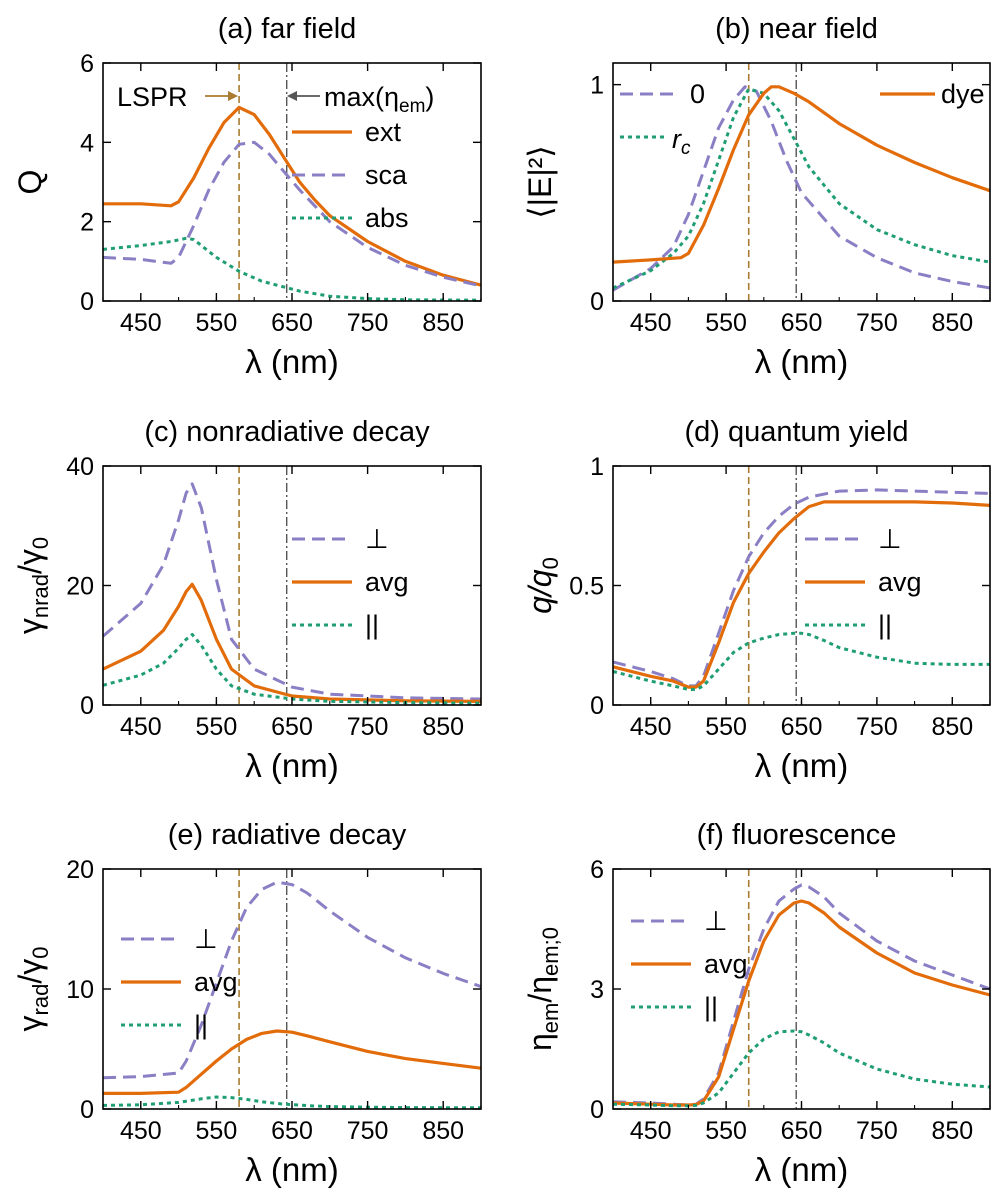 The height and width of the screenshot is (1200, 999). I want to click on y-tick-label: 4, so click(87, 143).